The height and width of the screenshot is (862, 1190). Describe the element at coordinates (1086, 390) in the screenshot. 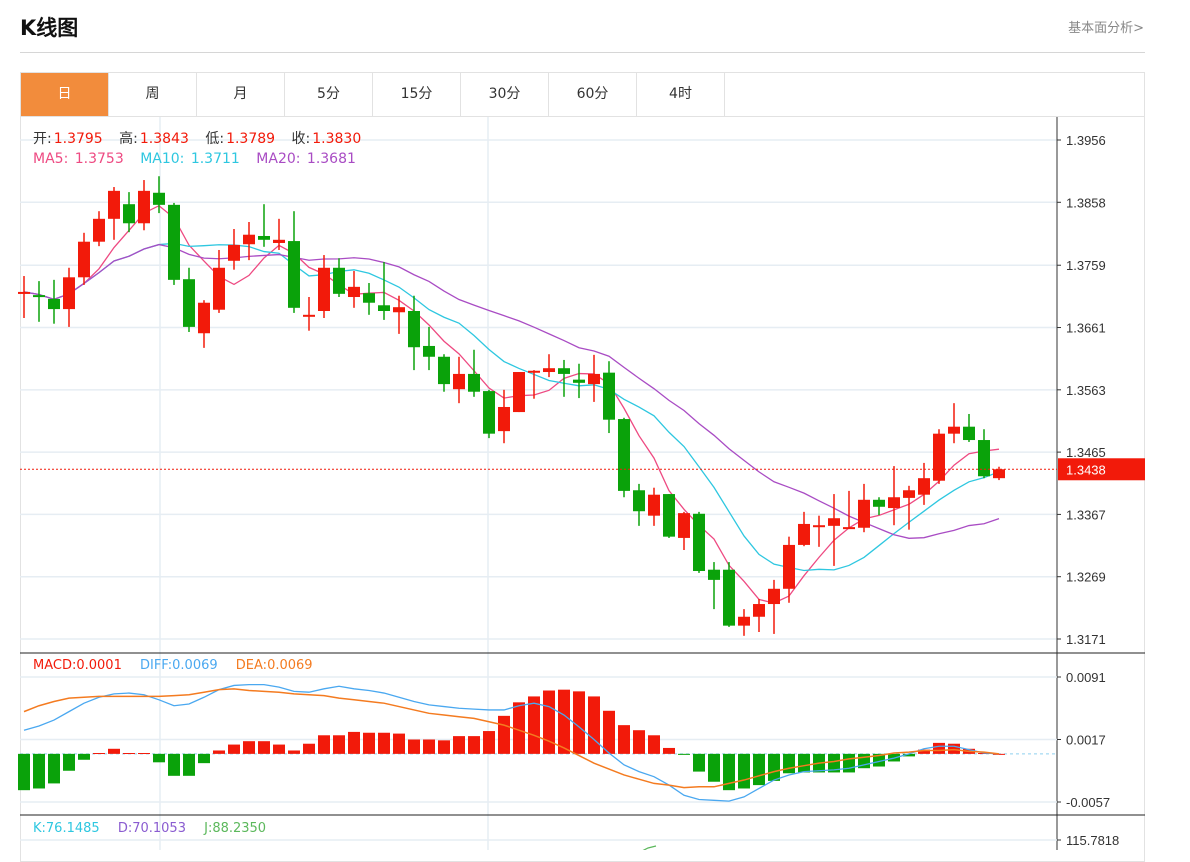

I see `price-tick-label: 1.3563` at that location.